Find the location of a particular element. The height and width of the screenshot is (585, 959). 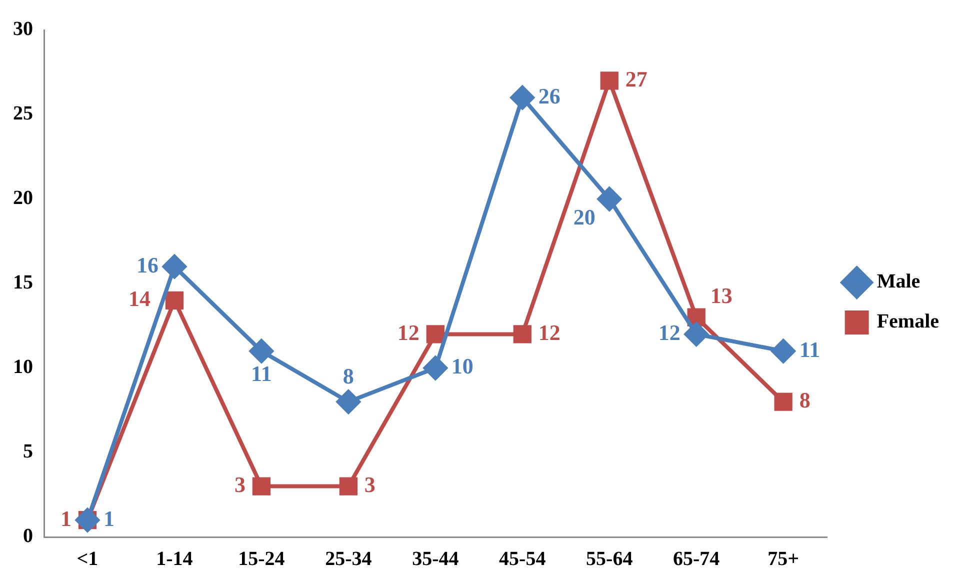

y-tick-label: 20 is located at coordinates (23, 198).